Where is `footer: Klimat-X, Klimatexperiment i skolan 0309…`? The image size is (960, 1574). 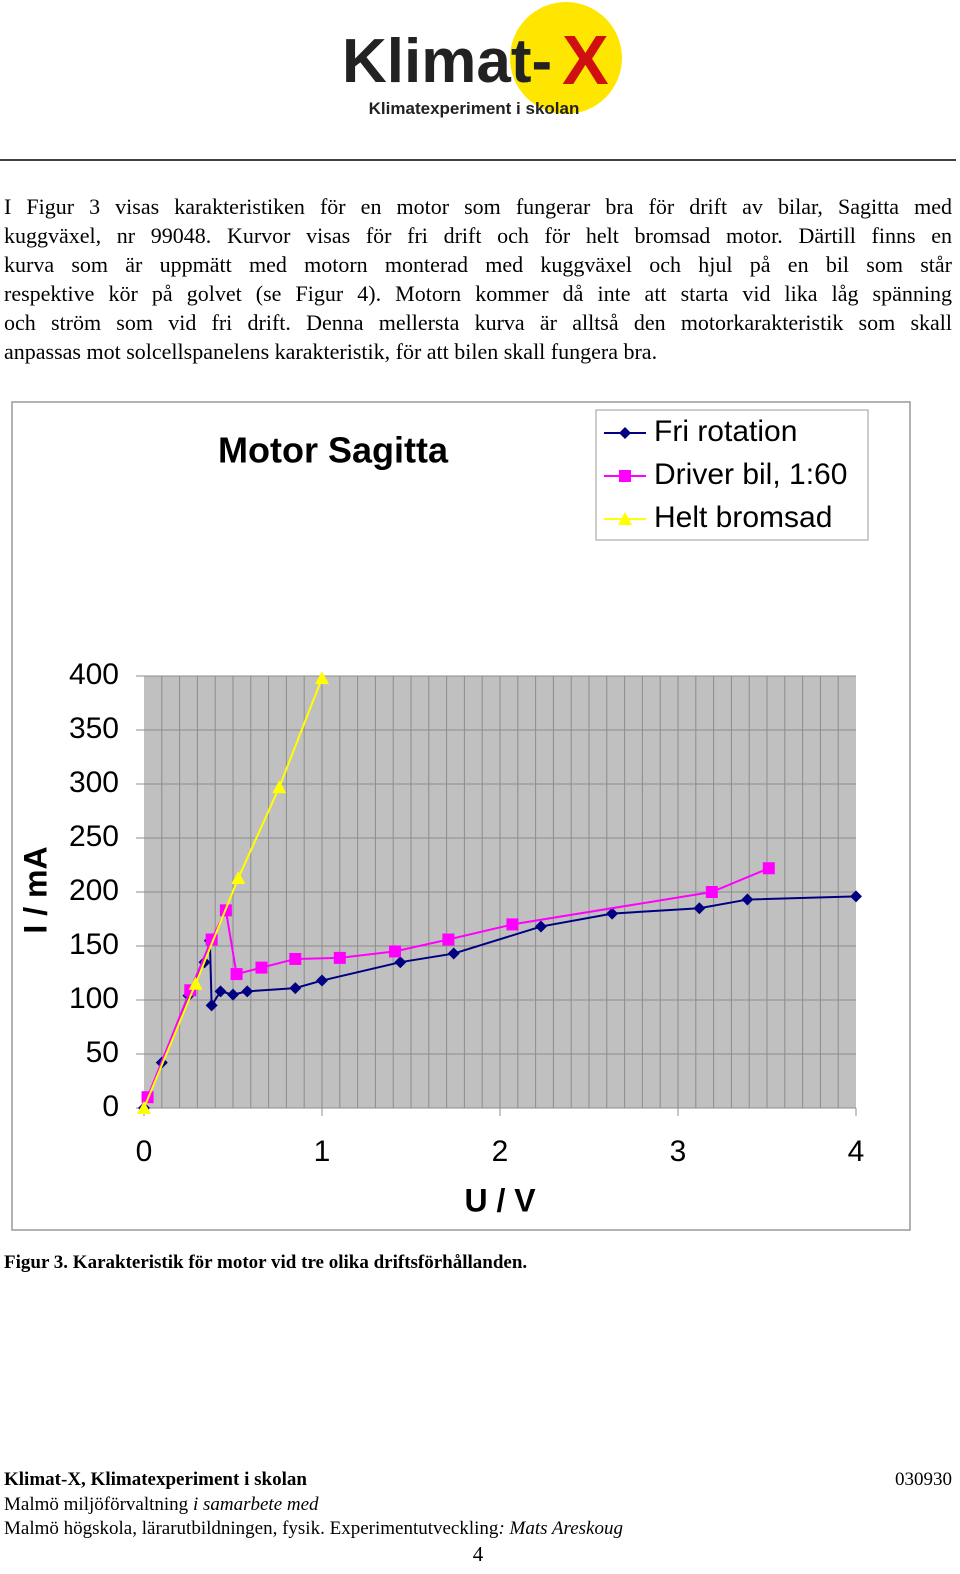 footer: Klimat-X, Klimatexperiment i skolan 0309… is located at coordinates (478, 1505).